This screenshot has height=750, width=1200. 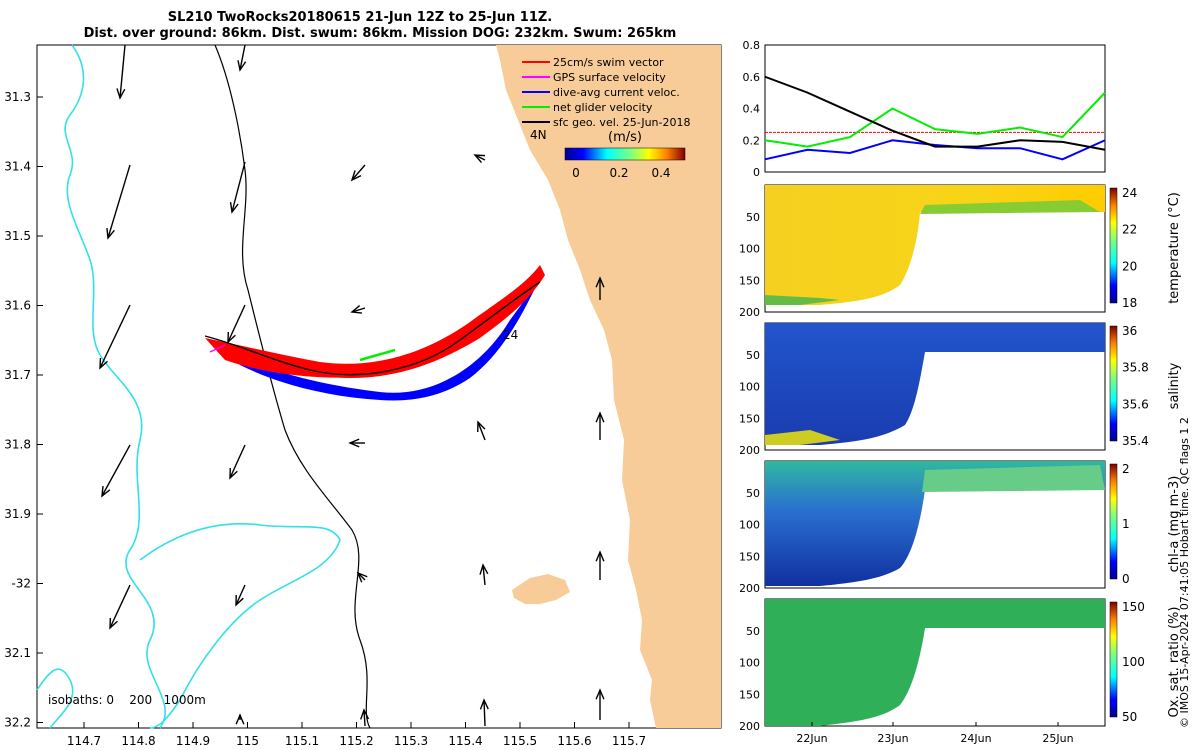 What do you see at coordinates (1113, 383) in the screenshot?
I see `salinity-colorbar` at bounding box center [1113, 383].